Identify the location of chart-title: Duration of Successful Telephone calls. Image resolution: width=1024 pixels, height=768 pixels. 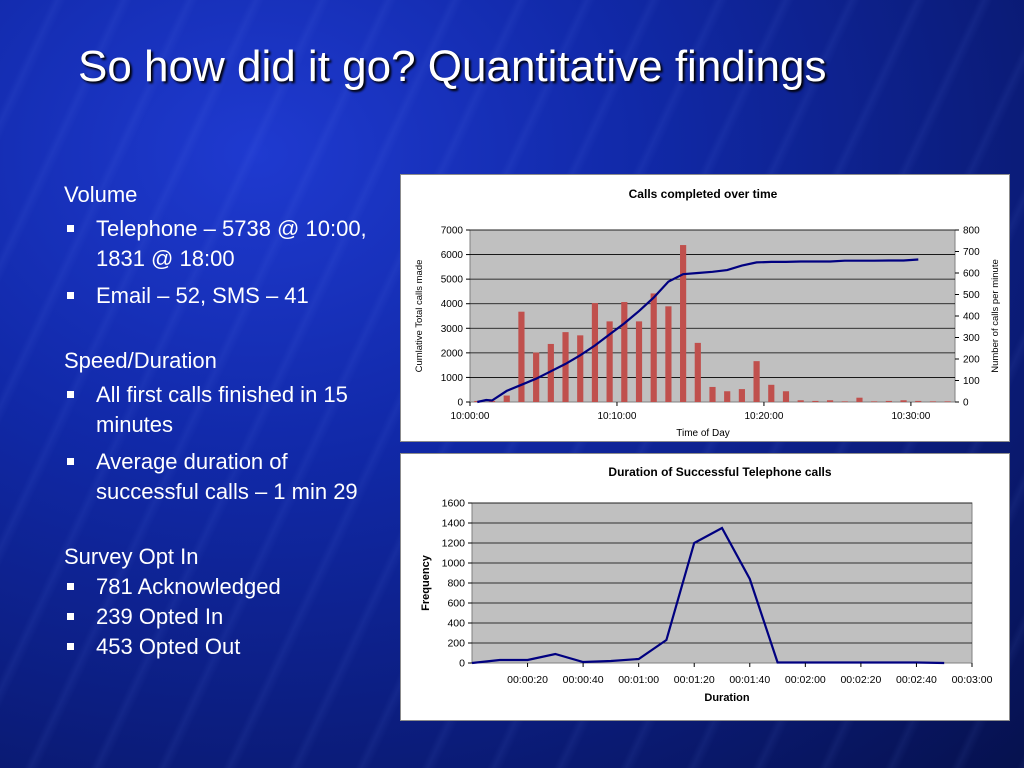
(719, 472).